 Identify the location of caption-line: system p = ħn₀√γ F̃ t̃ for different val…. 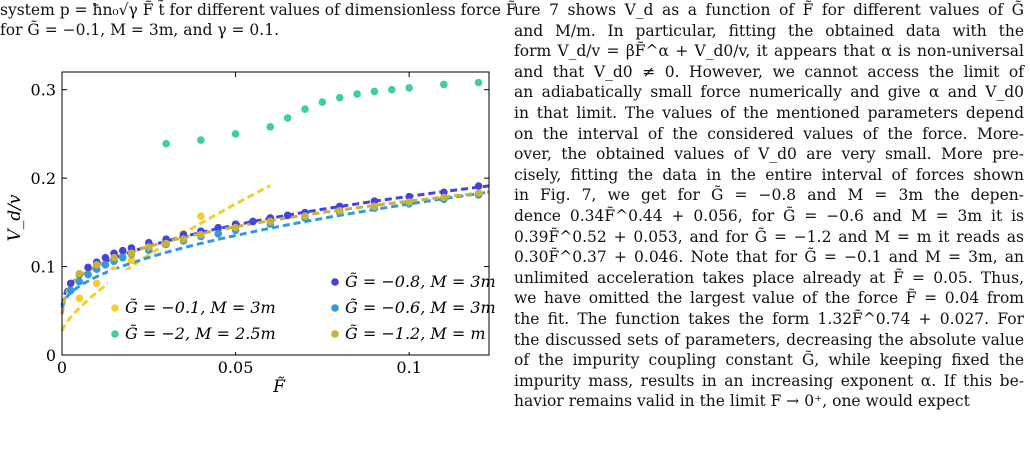
(258, 10).